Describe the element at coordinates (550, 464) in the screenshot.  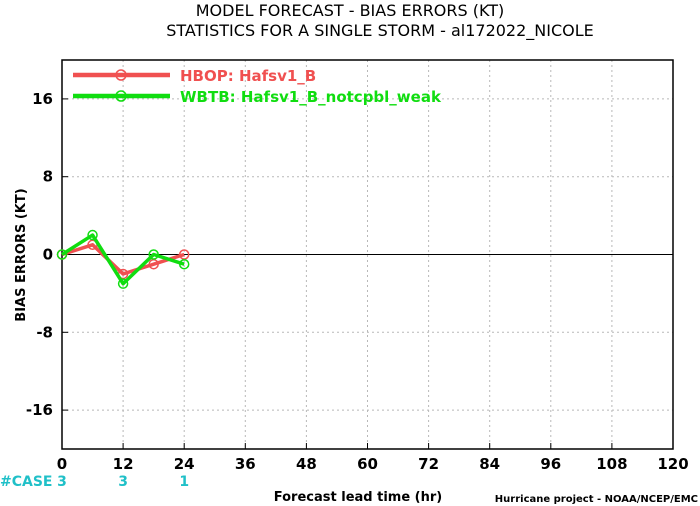
I see `x-tick-label: 96` at that location.